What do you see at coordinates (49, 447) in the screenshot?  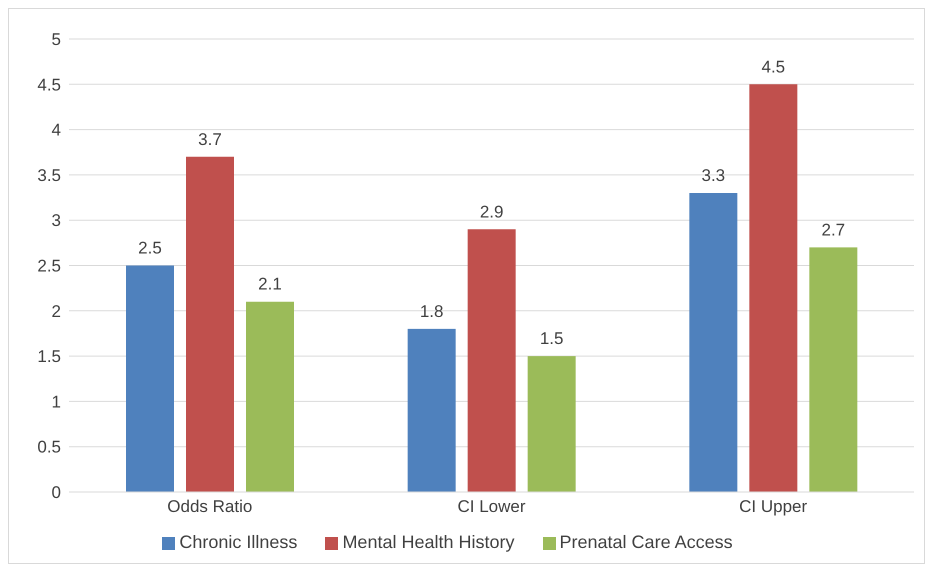 I see `y-tick-label: 0.5` at bounding box center [49, 447].